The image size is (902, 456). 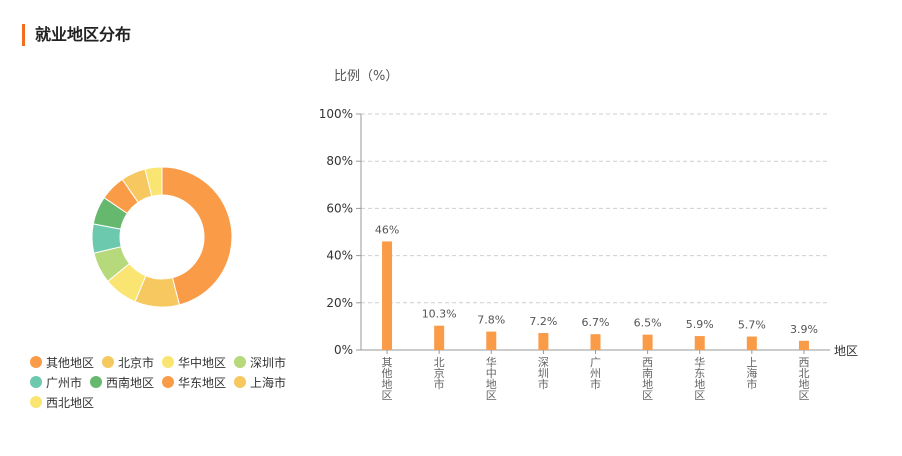 What do you see at coordinates (339, 303) in the screenshot?
I see `y-tick-label: 20%` at bounding box center [339, 303].